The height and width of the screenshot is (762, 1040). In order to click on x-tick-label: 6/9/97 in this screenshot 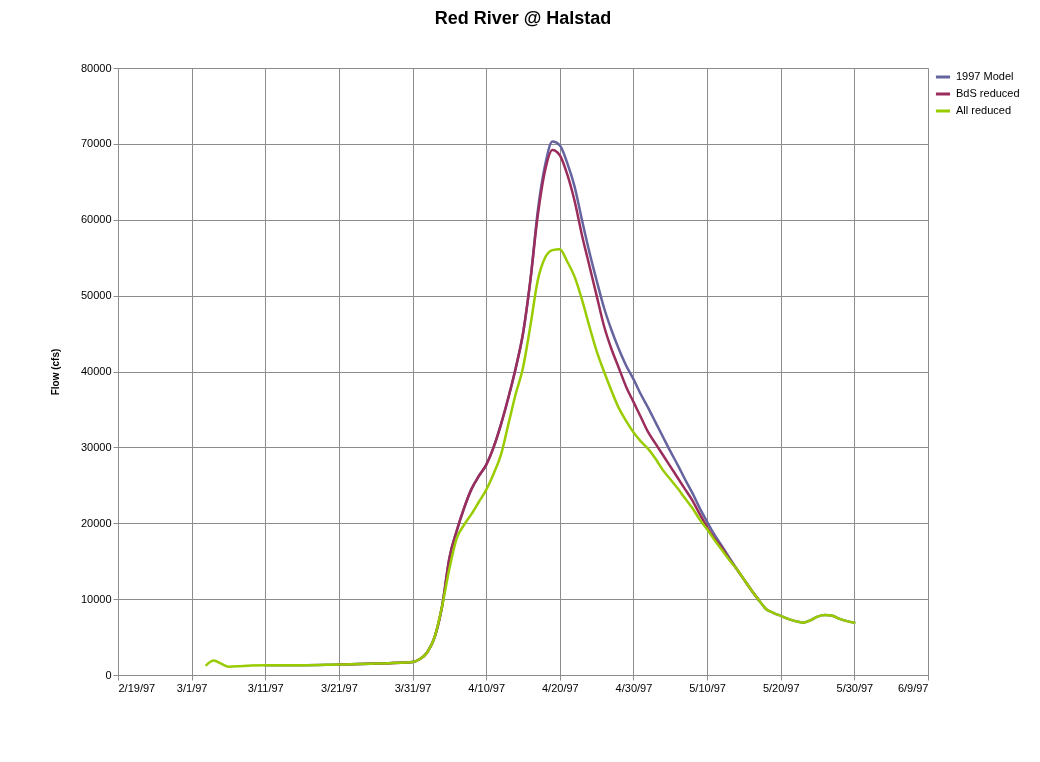, I will do `click(913, 687)`.